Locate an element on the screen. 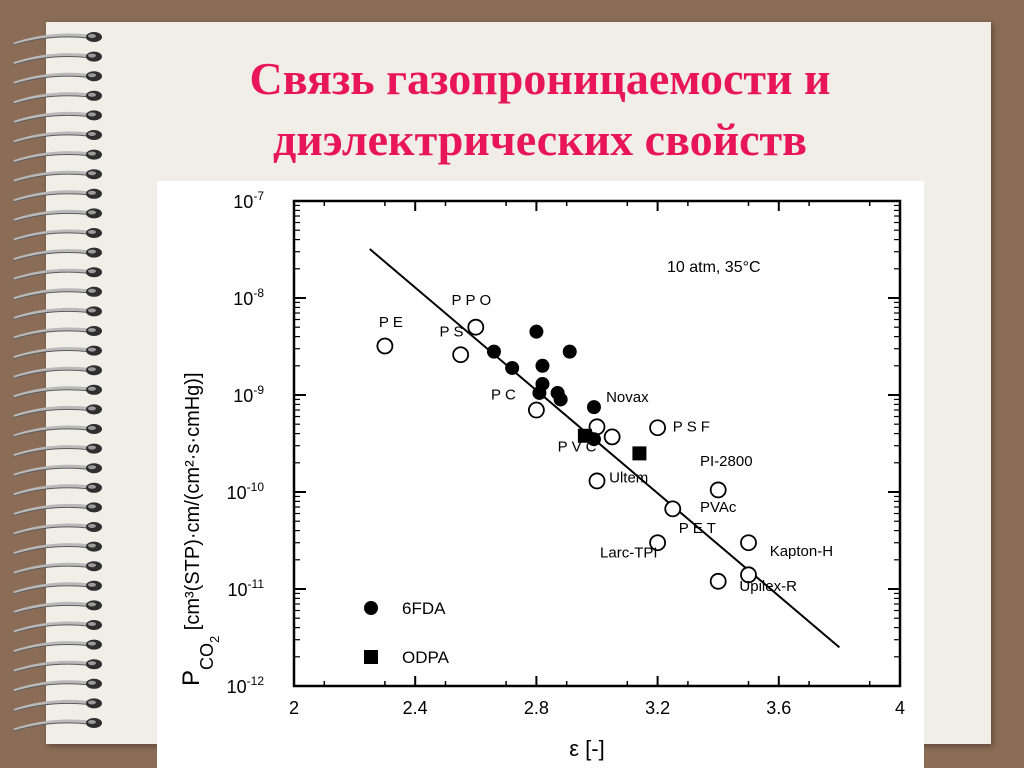 The height and width of the screenshot is (768, 1024). point-label: Larc-TPI is located at coordinates (629, 553).